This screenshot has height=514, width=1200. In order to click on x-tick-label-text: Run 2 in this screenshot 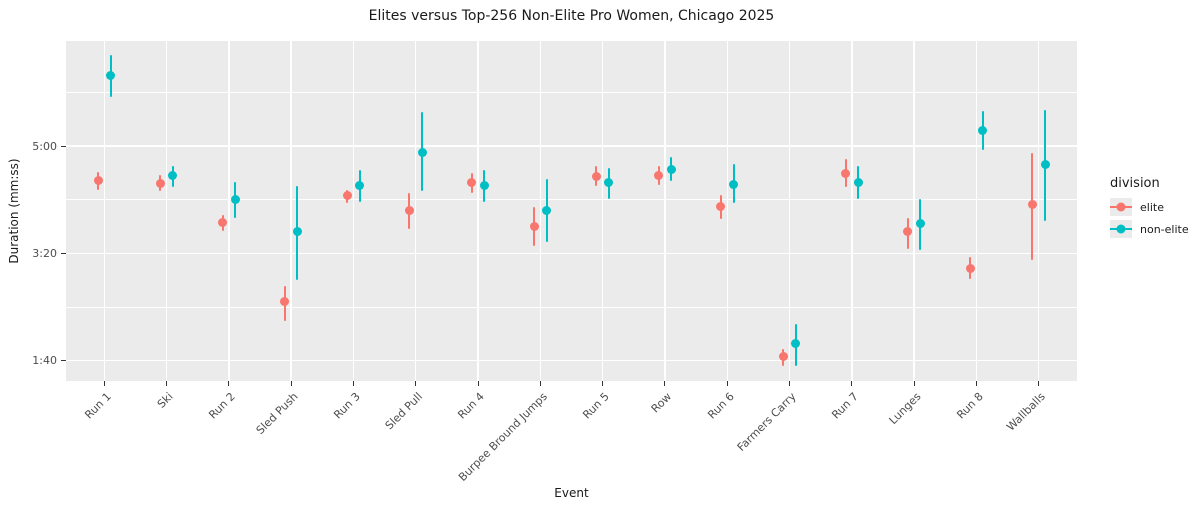, I will do `click(222, 406)`.